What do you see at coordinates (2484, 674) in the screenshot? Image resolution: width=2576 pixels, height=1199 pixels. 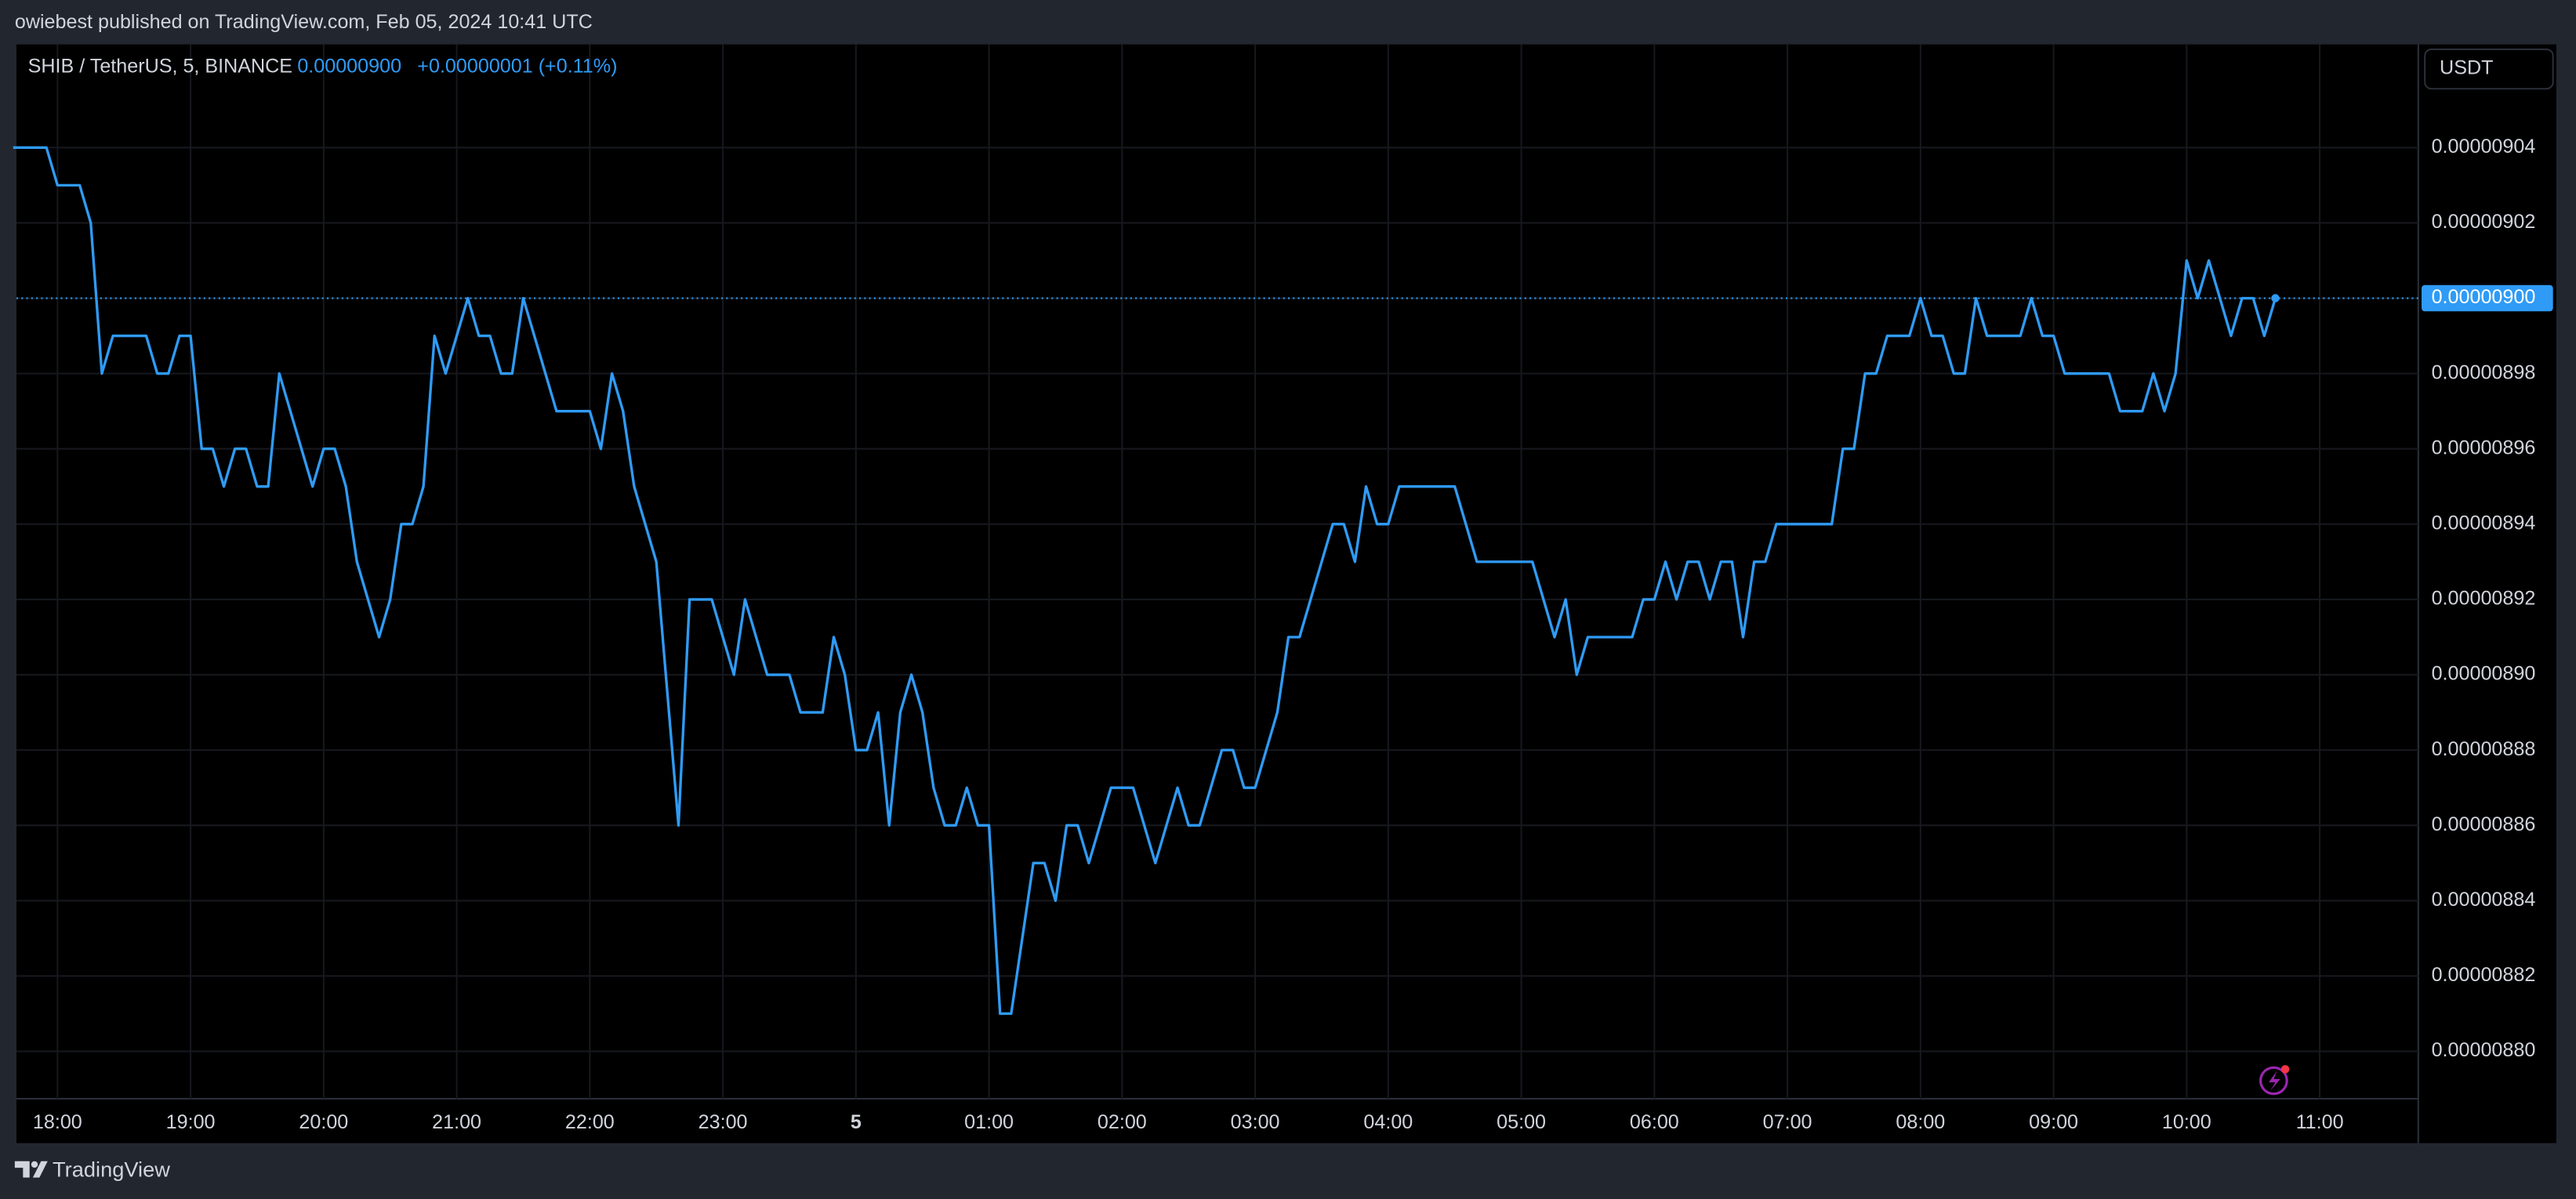 I see `y-tick-label: 0.00000890` at bounding box center [2484, 674].